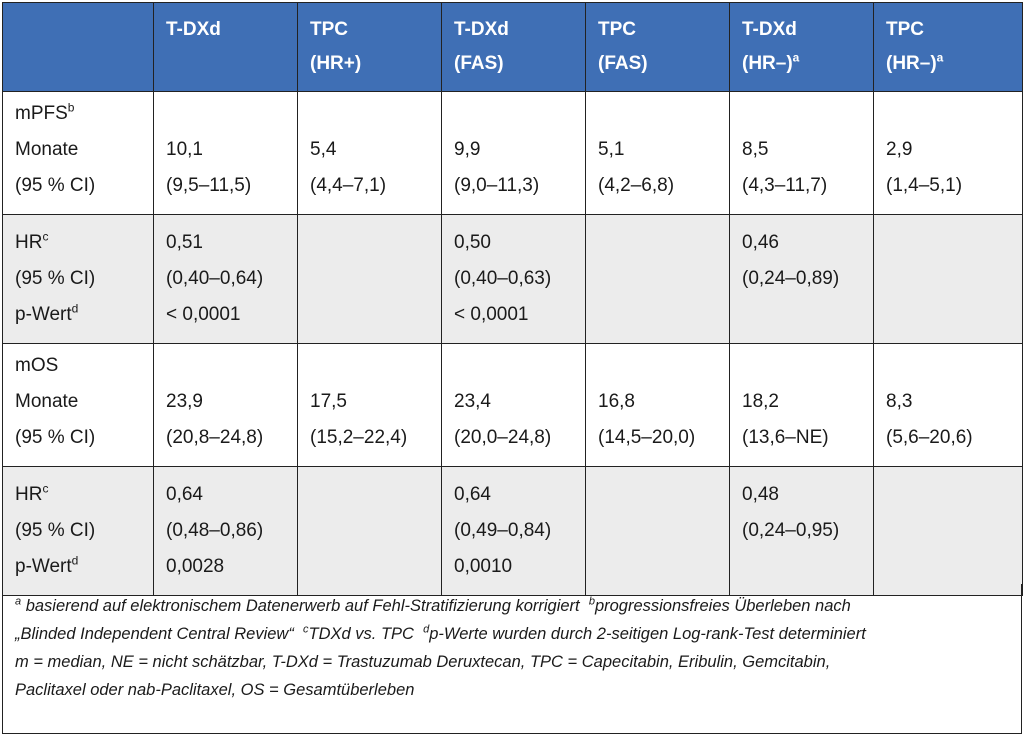 Image resolution: width=1024 pixels, height=738 pixels. I want to click on header-cell-tdxd-hrpos: T-DXd, so click(225, 47).